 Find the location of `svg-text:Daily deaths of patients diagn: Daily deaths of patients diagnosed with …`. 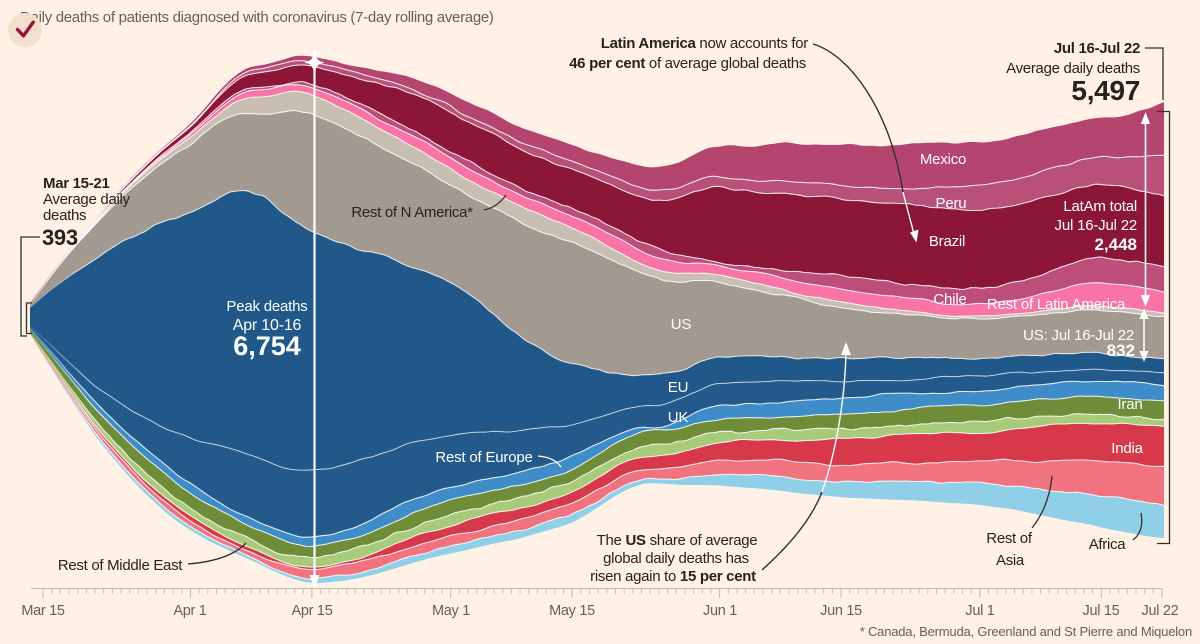

svg-text:Daily deaths of patients diagn: Daily deaths of patients diagnosed with … is located at coordinates (257, 17).